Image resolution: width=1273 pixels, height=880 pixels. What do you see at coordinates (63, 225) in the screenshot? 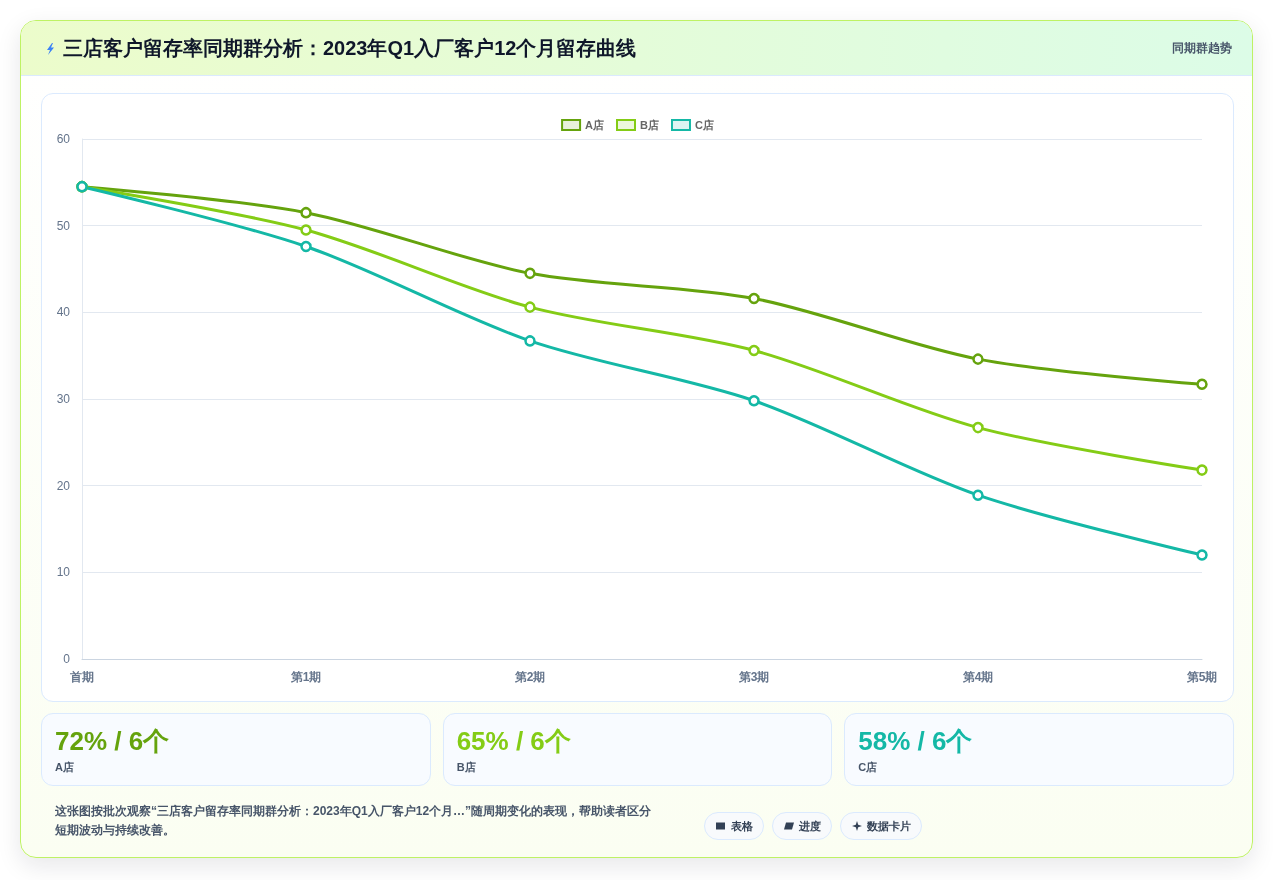
I see `y-tick-label: 50` at bounding box center [63, 225].